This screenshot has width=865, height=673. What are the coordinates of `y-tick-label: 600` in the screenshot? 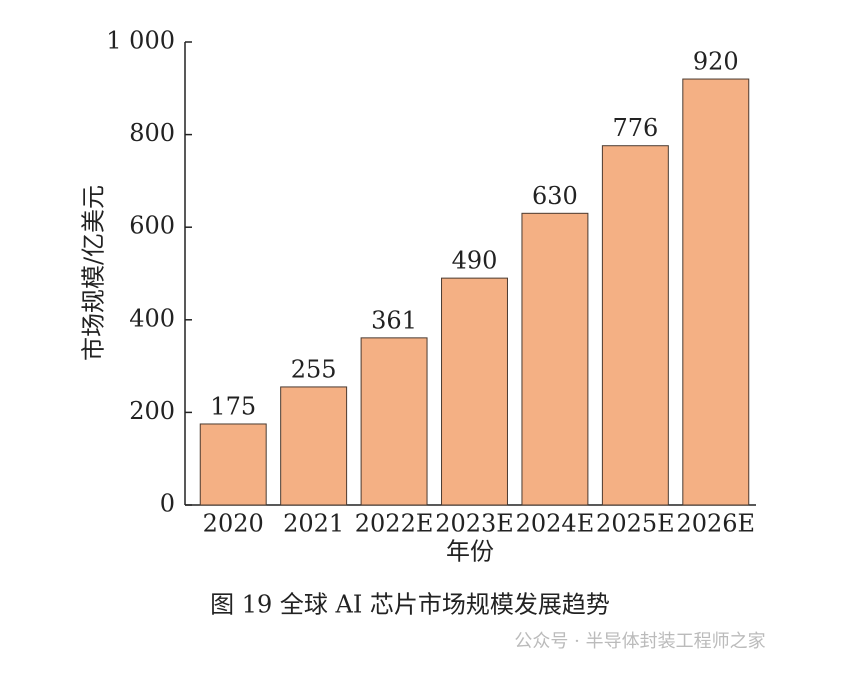 It's located at (152, 226).